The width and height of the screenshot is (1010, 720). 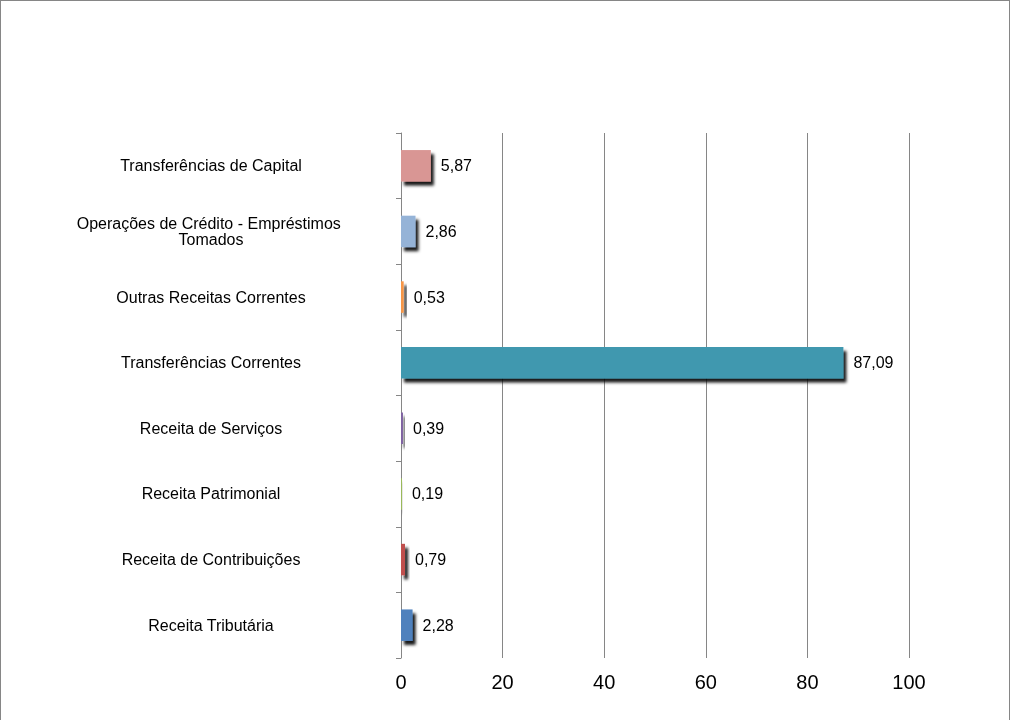 What do you see at coordinates (807, 682) in the screenshot?
I see `x-tick-label: 80` at bounding box center [807, 682].